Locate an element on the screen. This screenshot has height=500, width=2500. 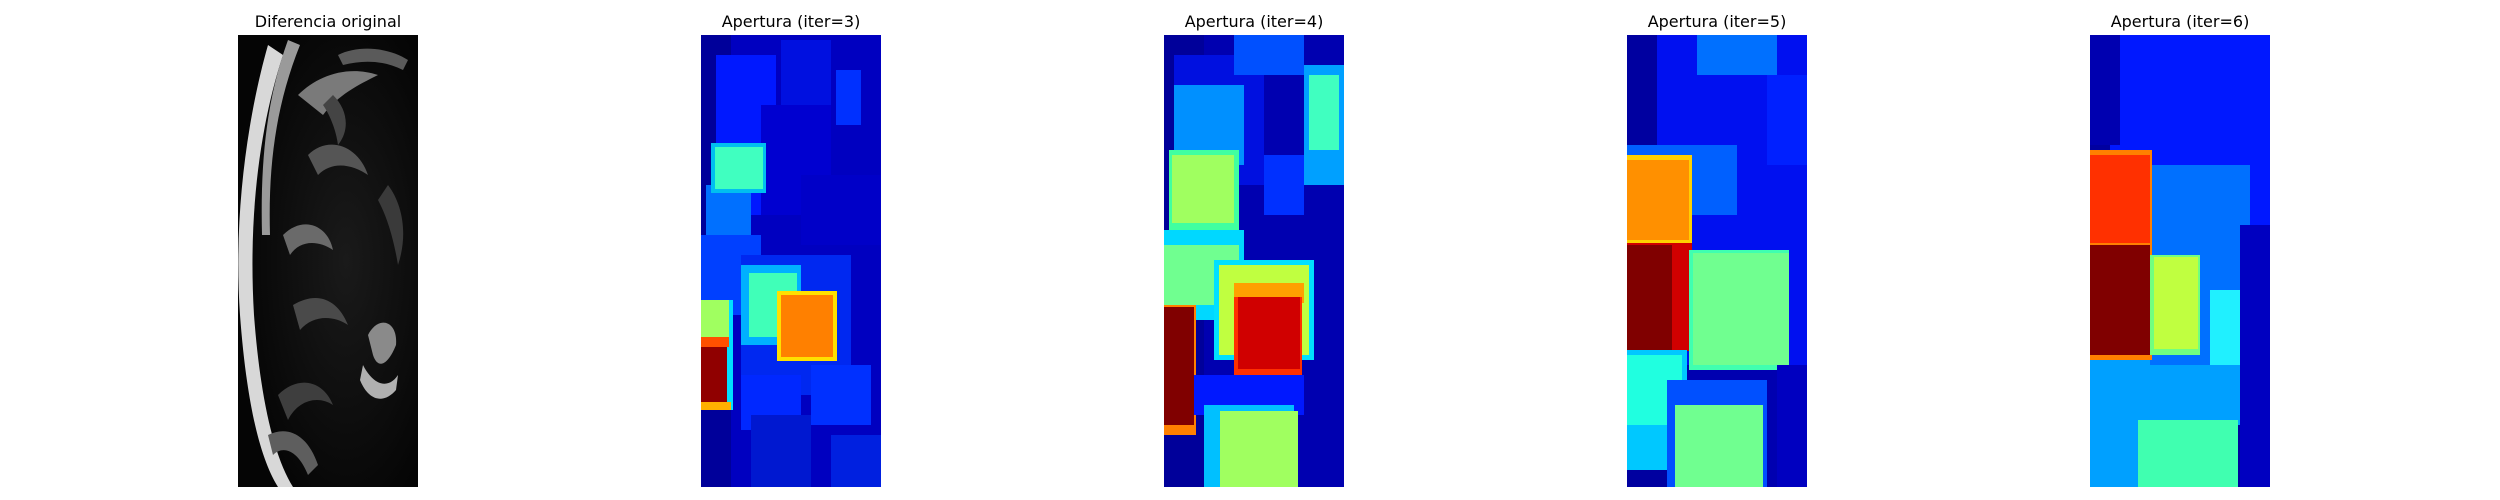
panel-iter-6: Apertura (iter=6) is located at coordinates (2180, 250).